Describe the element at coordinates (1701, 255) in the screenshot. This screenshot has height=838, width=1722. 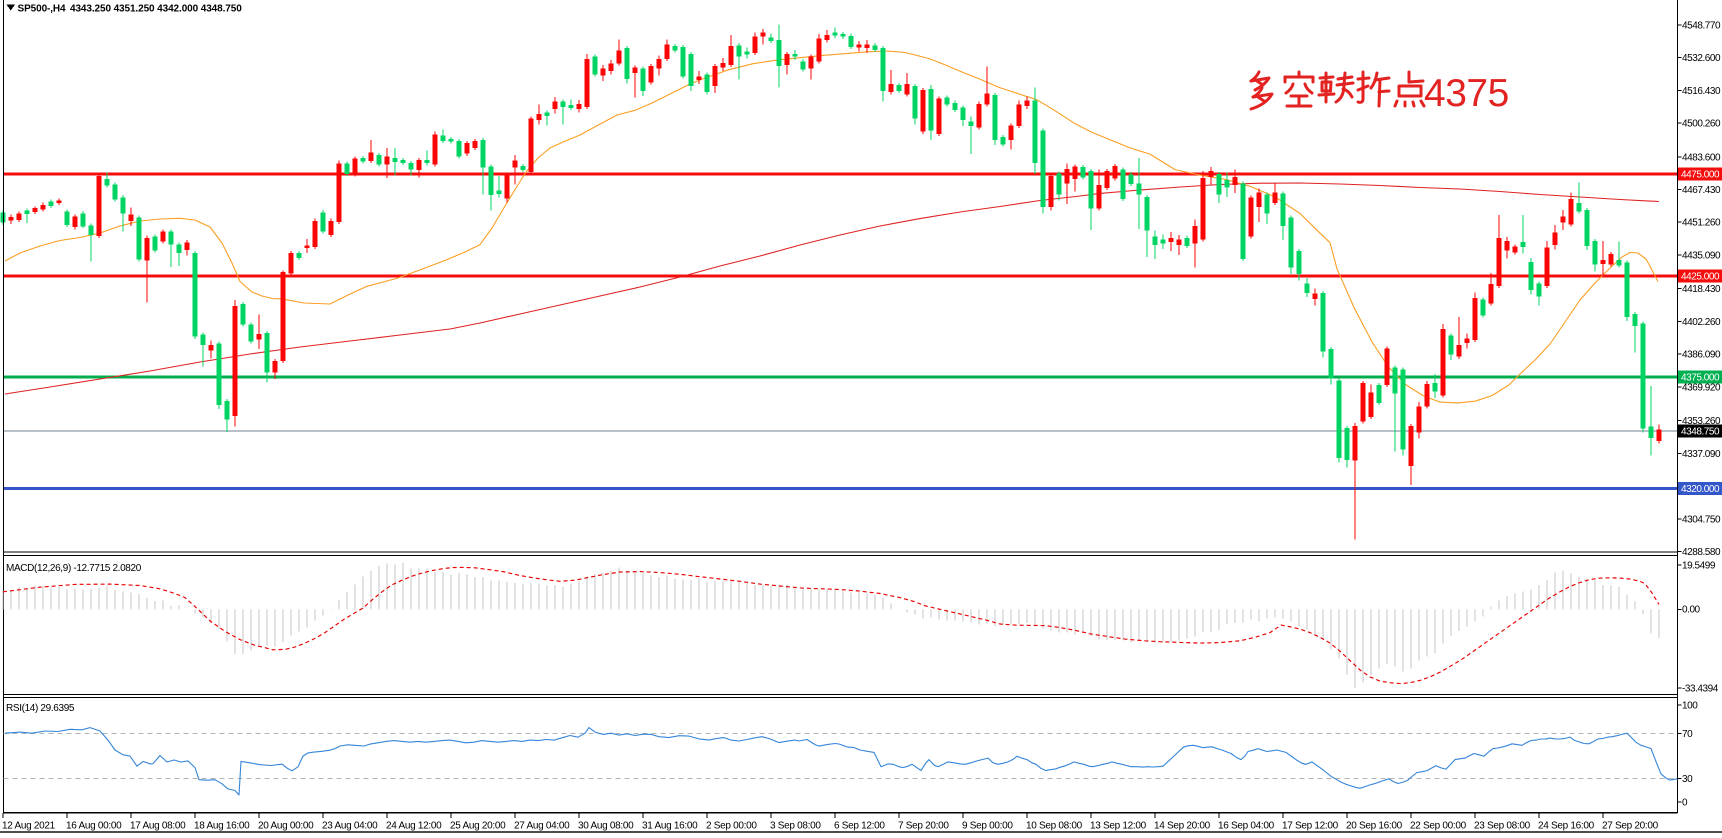
I see `svg-text: 4435.090` at that location.